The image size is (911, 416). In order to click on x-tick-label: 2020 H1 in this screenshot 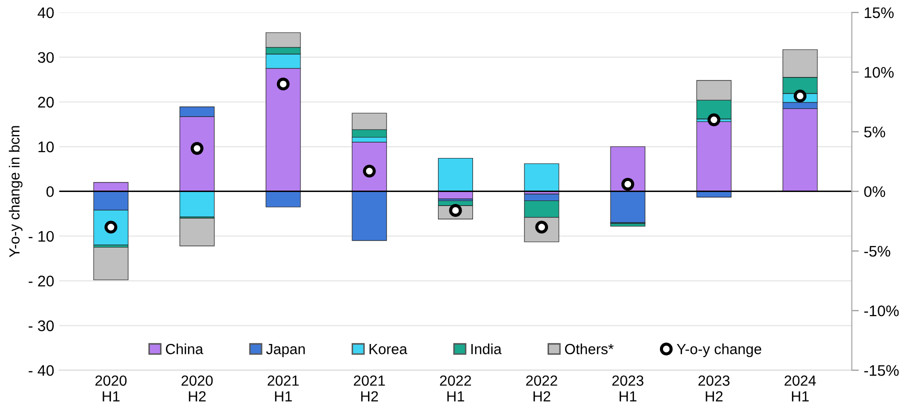, I will do `click(111, 388)`.